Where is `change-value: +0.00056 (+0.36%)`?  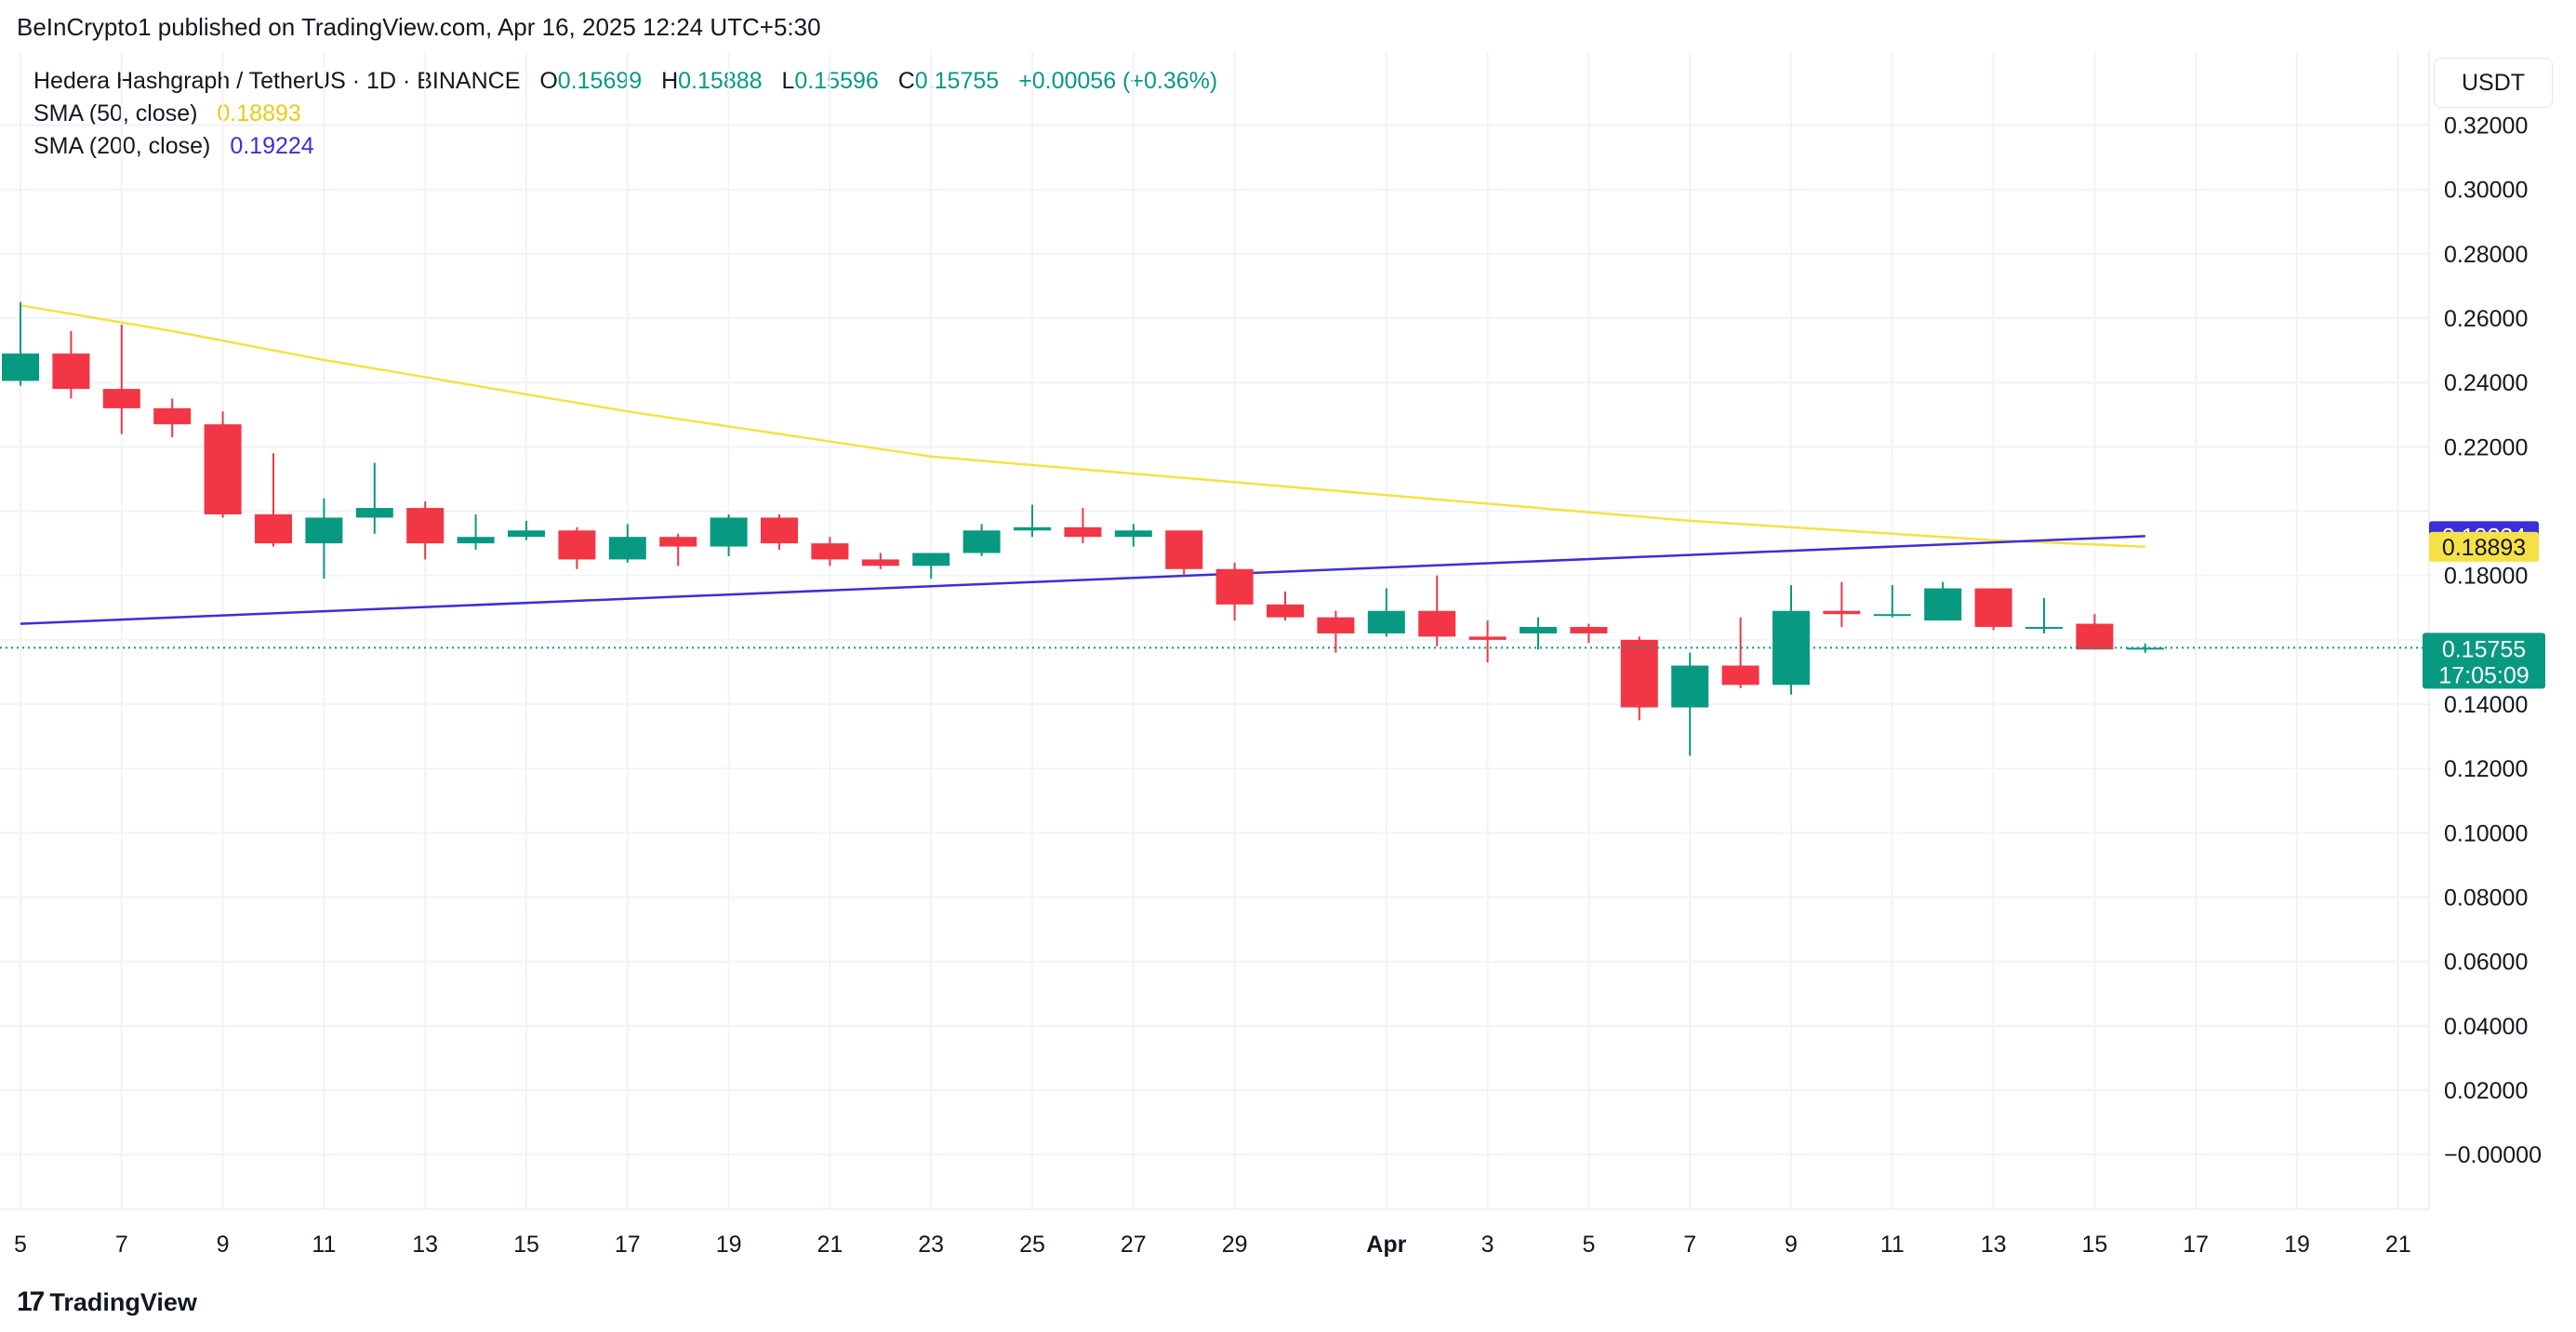 change-value: +0.00056 (+0.36%) is located at coordinates (1118, 81).